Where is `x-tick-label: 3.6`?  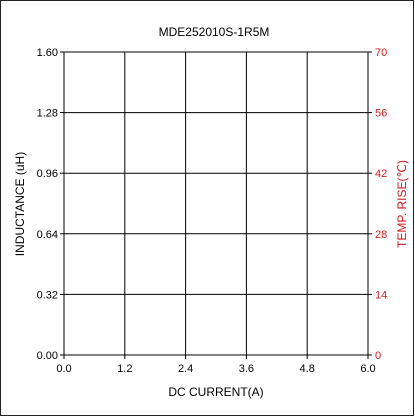 x-tick-label: 3.6 is located at coordinates (246, 369).